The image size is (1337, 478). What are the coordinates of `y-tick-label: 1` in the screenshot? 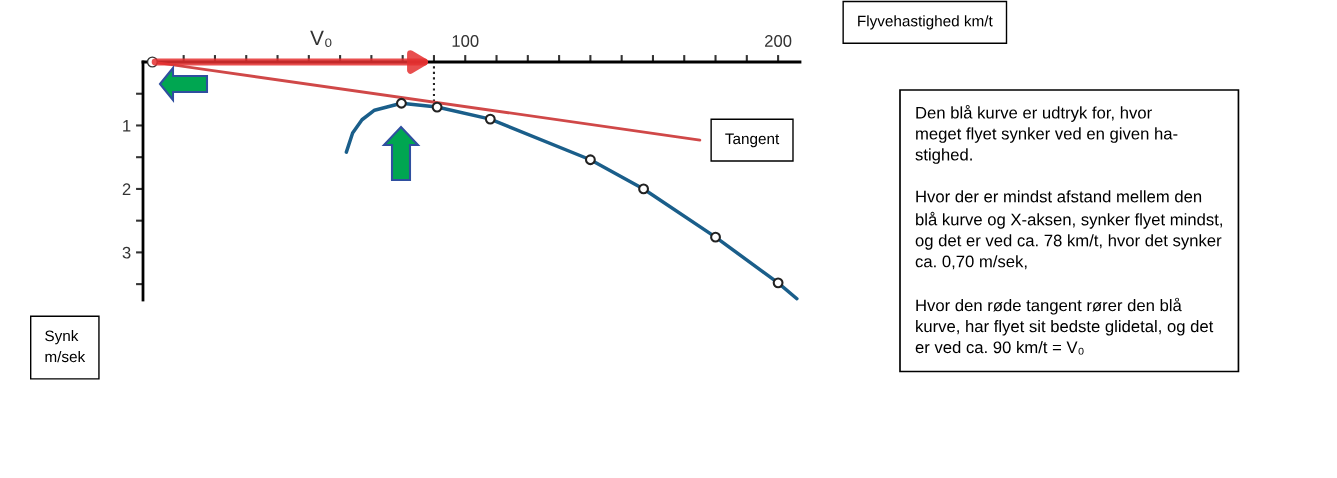 It's located at (127, 126).